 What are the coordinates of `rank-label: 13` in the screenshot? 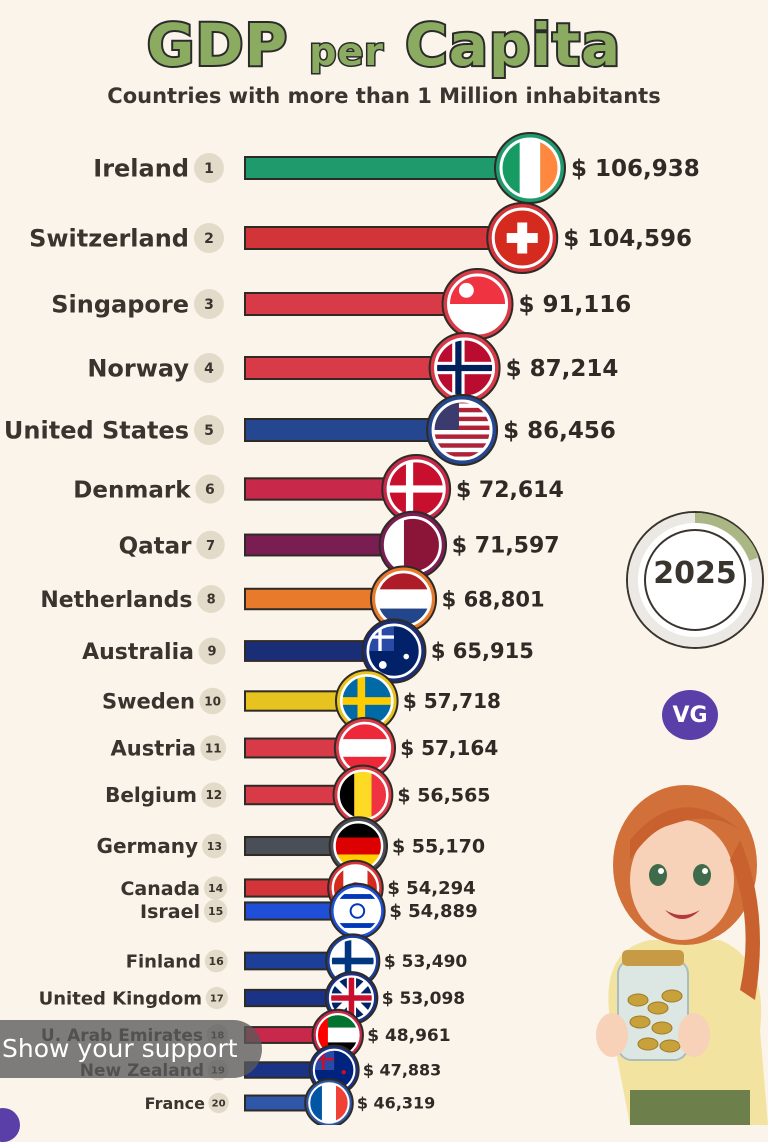 It's located at (214, 846).